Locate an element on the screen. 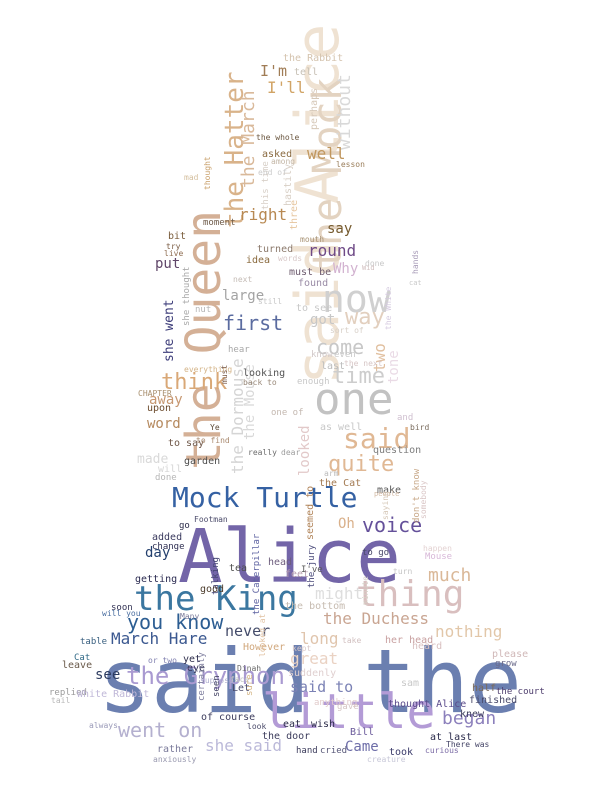 This screenshot has height=800, width=600. word-tea: tea is located at coordinates (238, 568).